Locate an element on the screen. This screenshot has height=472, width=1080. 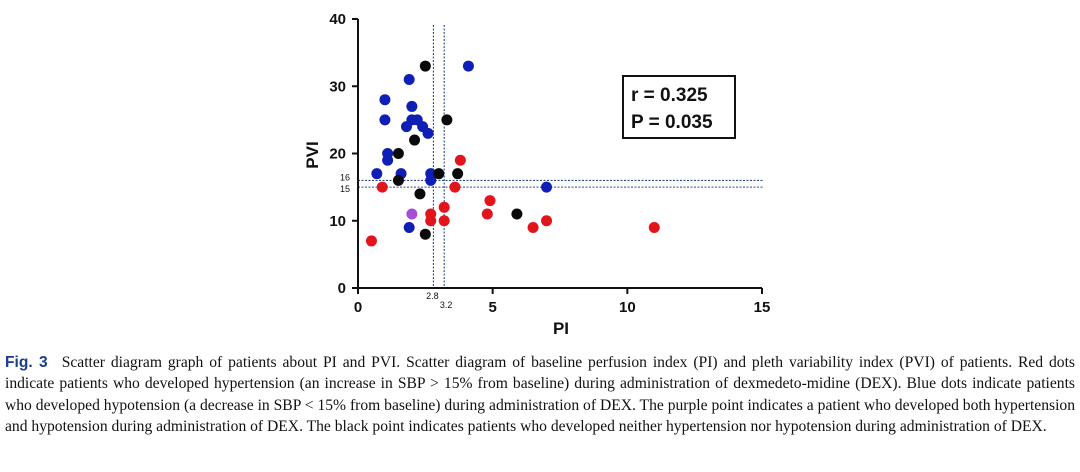
y-axis-label: PVI is located at coordinates (312, 154).